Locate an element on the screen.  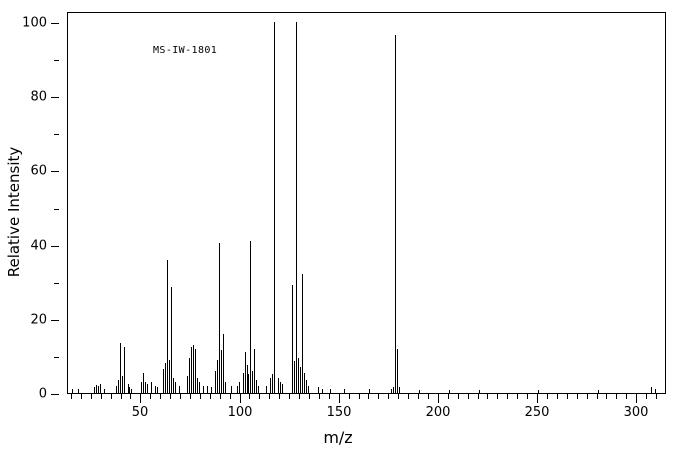
x-axis: 50 100 150 200 250 300 m/z is located at coordinates (338, 424).